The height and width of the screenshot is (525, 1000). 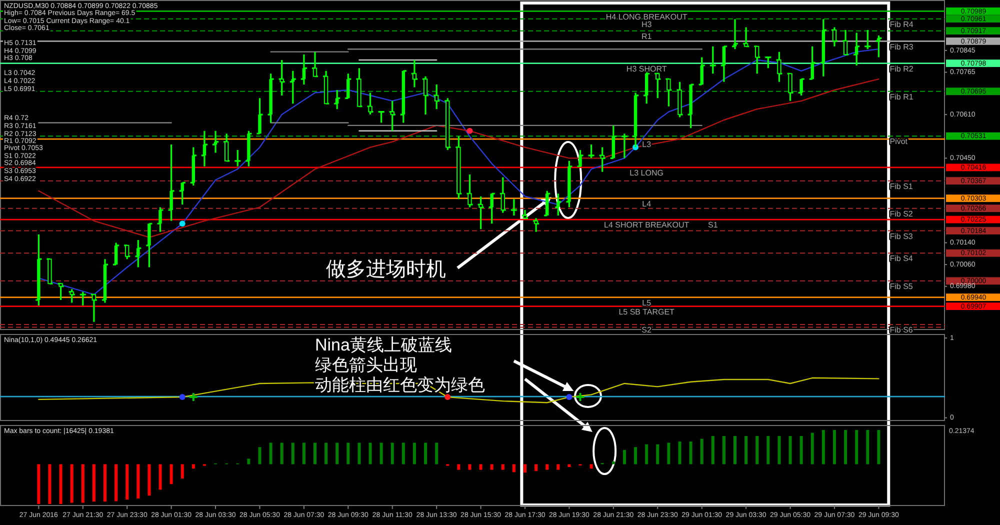 I want to click on annotation: Fib R3, so click(x=902, y=47).